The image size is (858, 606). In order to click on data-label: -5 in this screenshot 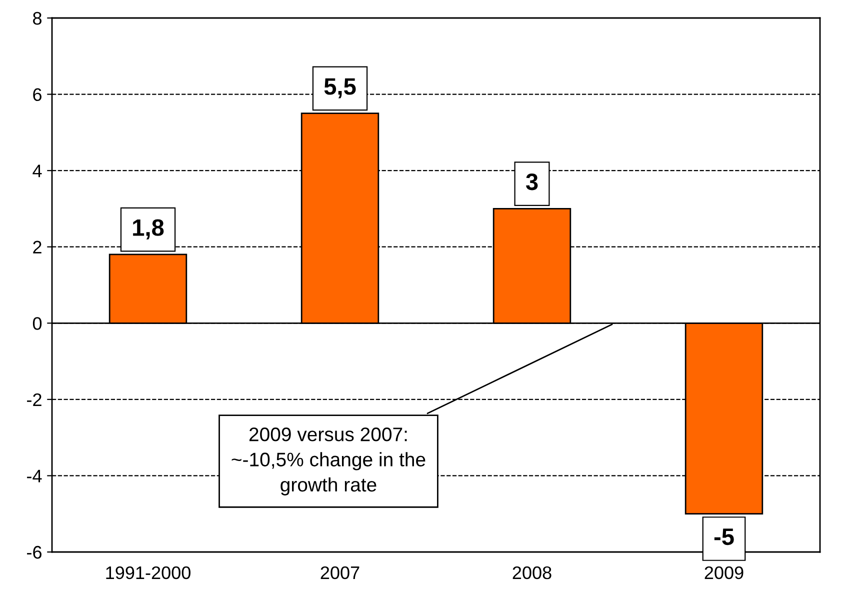, I will do `click(724, 537)`.